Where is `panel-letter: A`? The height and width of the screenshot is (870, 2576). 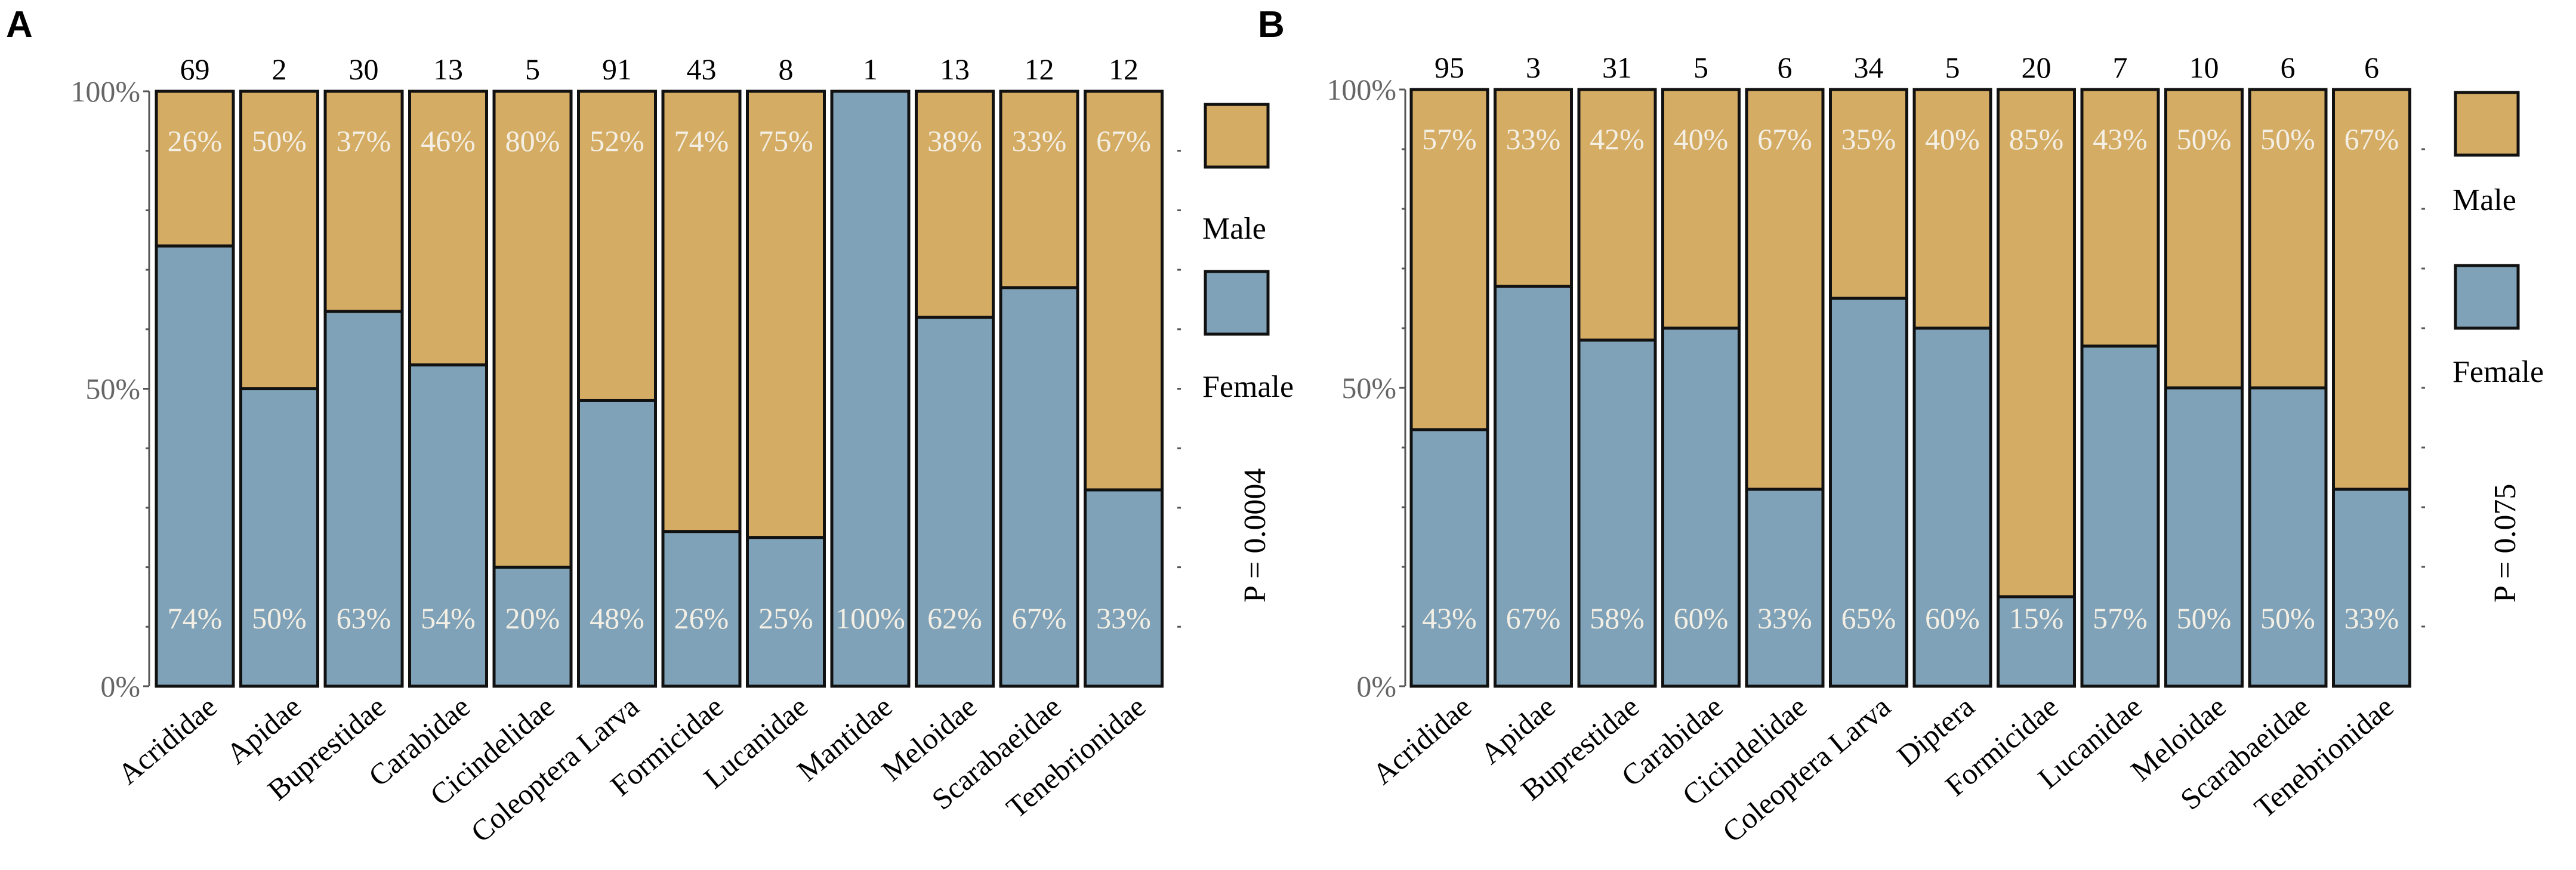 panel-letter: A is located at coordinates (19, 24).